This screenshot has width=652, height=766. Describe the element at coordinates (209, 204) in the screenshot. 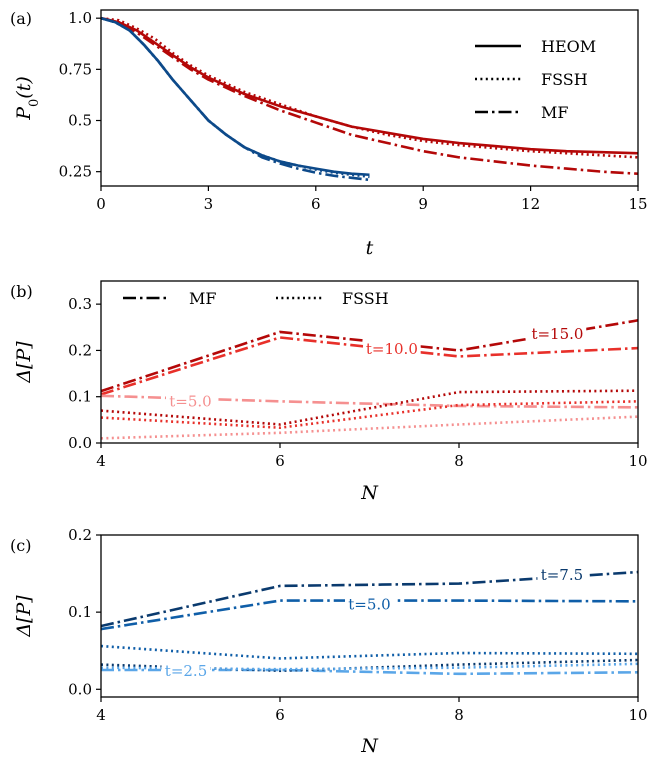

I see `x-tick-label: 3` at that location.